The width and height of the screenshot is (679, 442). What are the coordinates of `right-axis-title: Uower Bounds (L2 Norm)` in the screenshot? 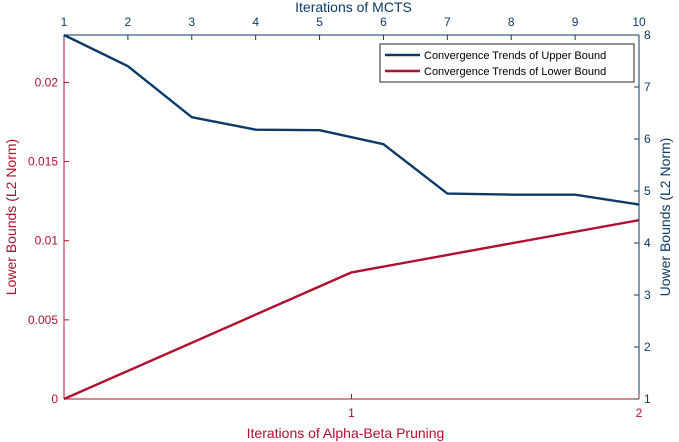 It's located at (665, 217).